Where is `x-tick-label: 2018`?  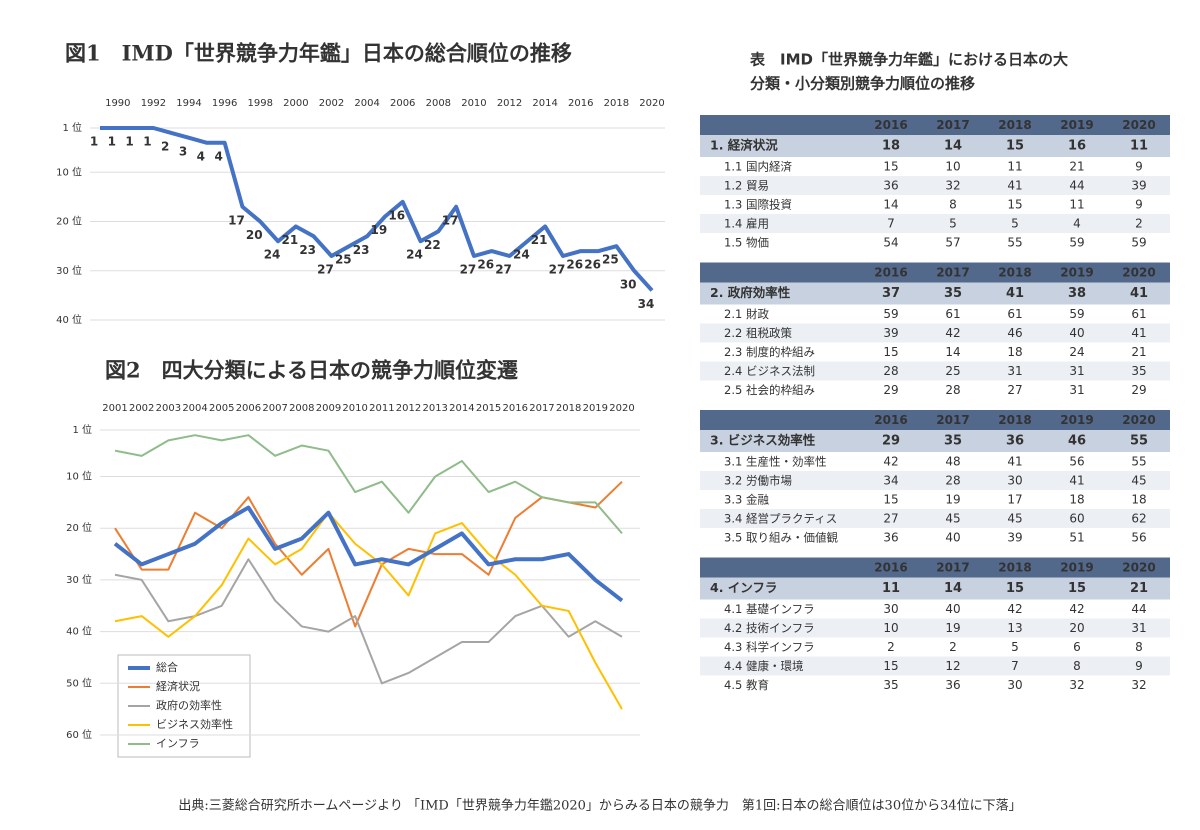 x-tick-label: 2018 is located at coordinates (616, 103).